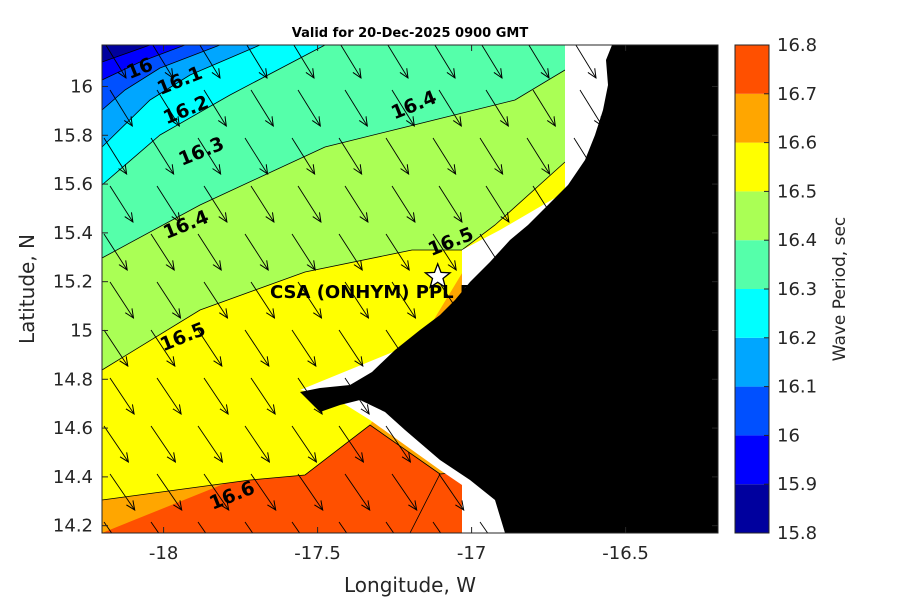 The height and width of the screenshot is (600, 900). I want to click on band-16.2-16.3, so click(333, 115).